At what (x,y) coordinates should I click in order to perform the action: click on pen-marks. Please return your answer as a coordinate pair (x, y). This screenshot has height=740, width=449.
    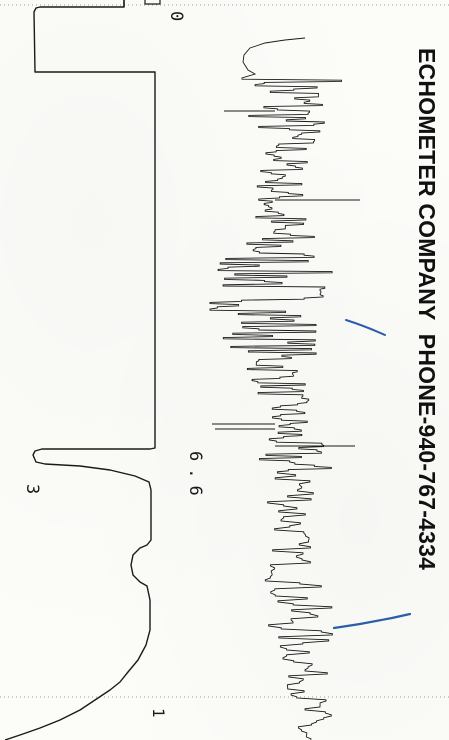
    Looking at the image, I should click on (372, 474).